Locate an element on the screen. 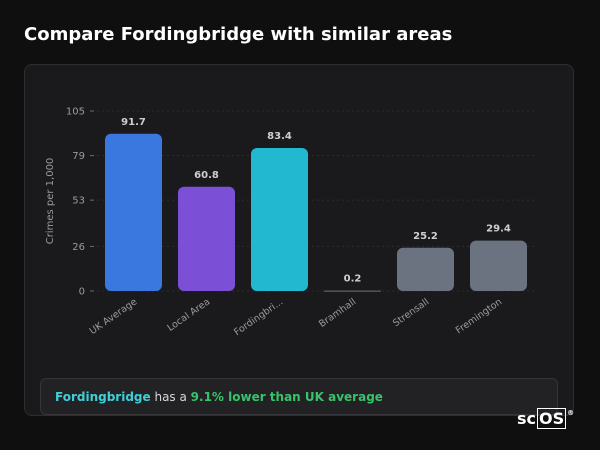 Image resolution: width=600 pixels, height=450 pixels. summary-difference: 9.1% lower than UK average is located at coordinates (286, 396).